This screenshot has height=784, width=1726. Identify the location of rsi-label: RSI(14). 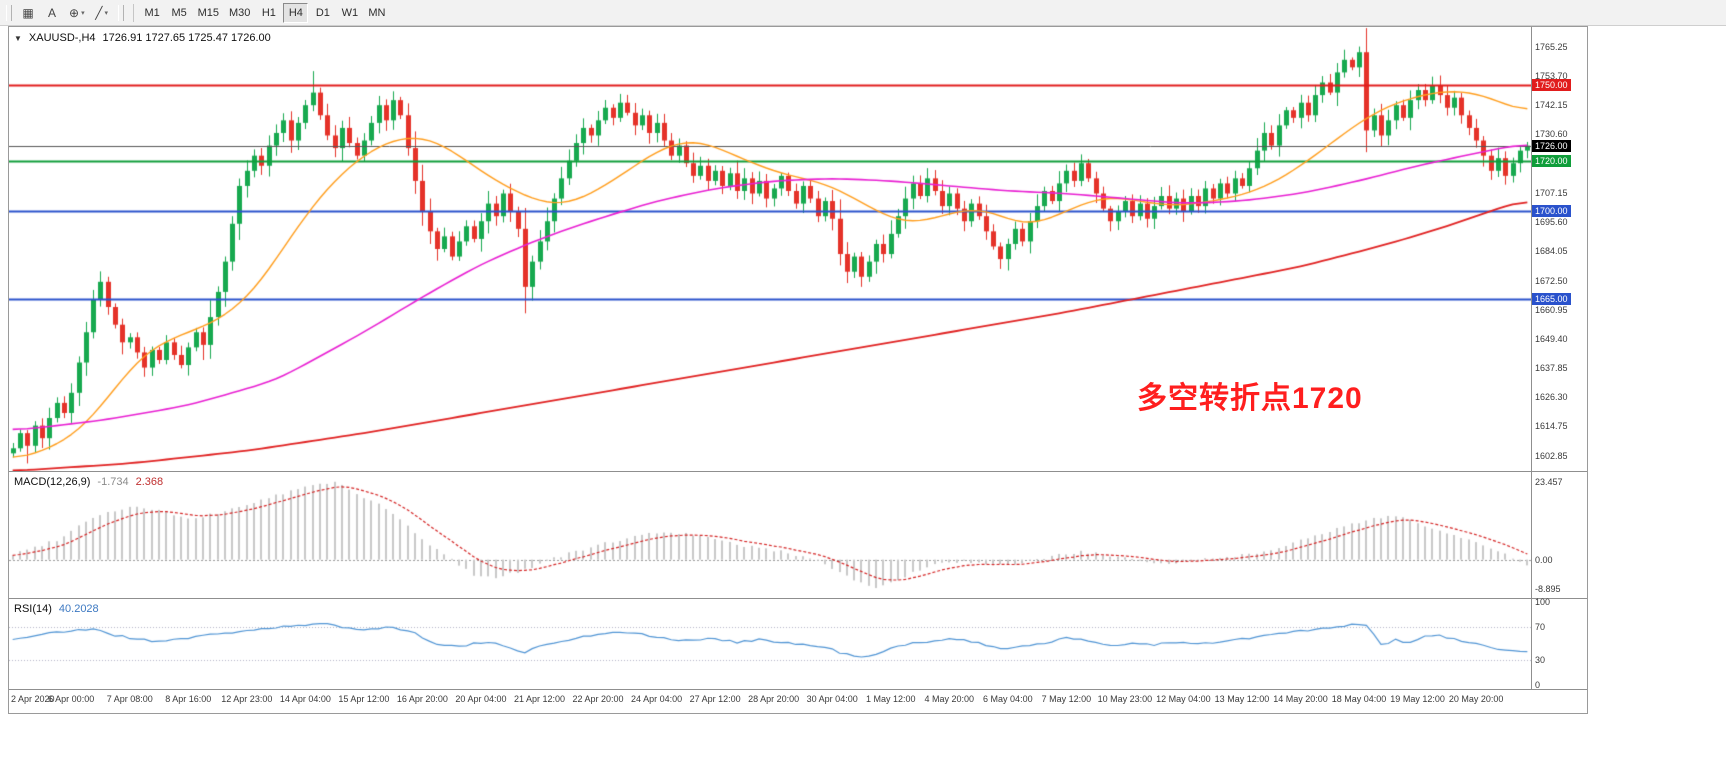
(33, 609).